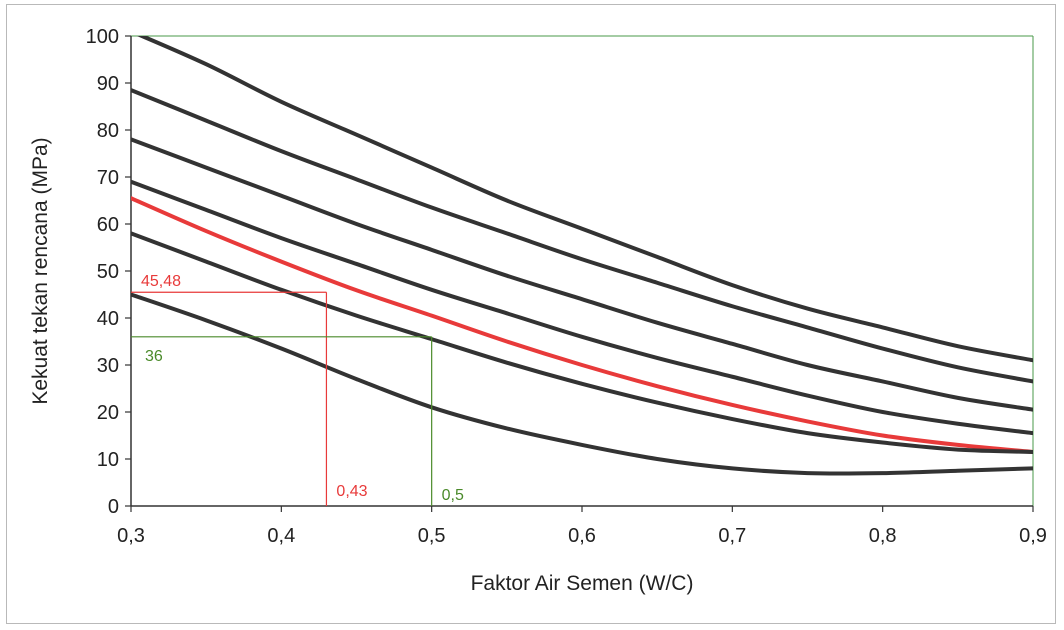 This screenshot has width=1064, height=630. I want to click on x-tick-label: 0,7, so click(732, 536).